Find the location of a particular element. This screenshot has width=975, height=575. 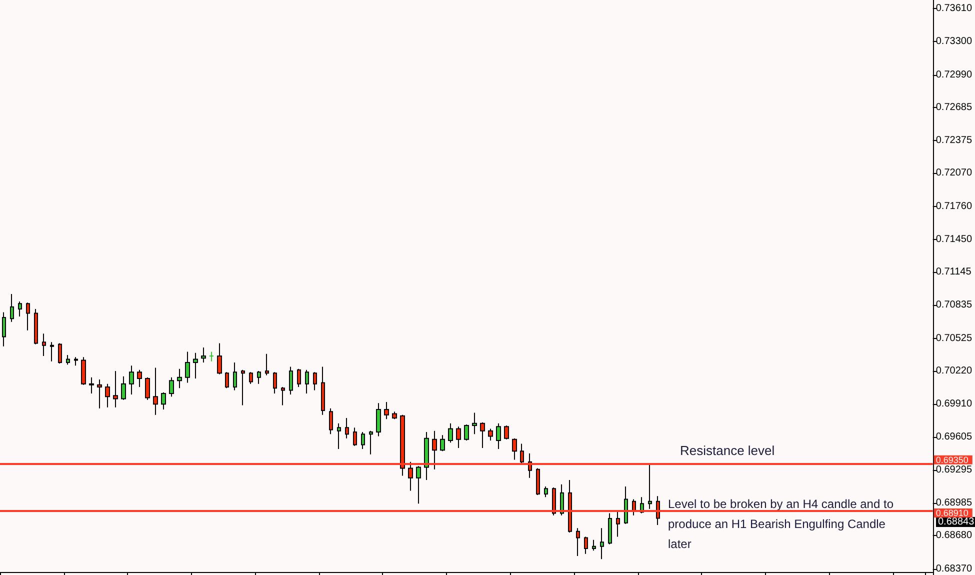

y-tick-label: 0.69910 is located at coordinates (954, 404).